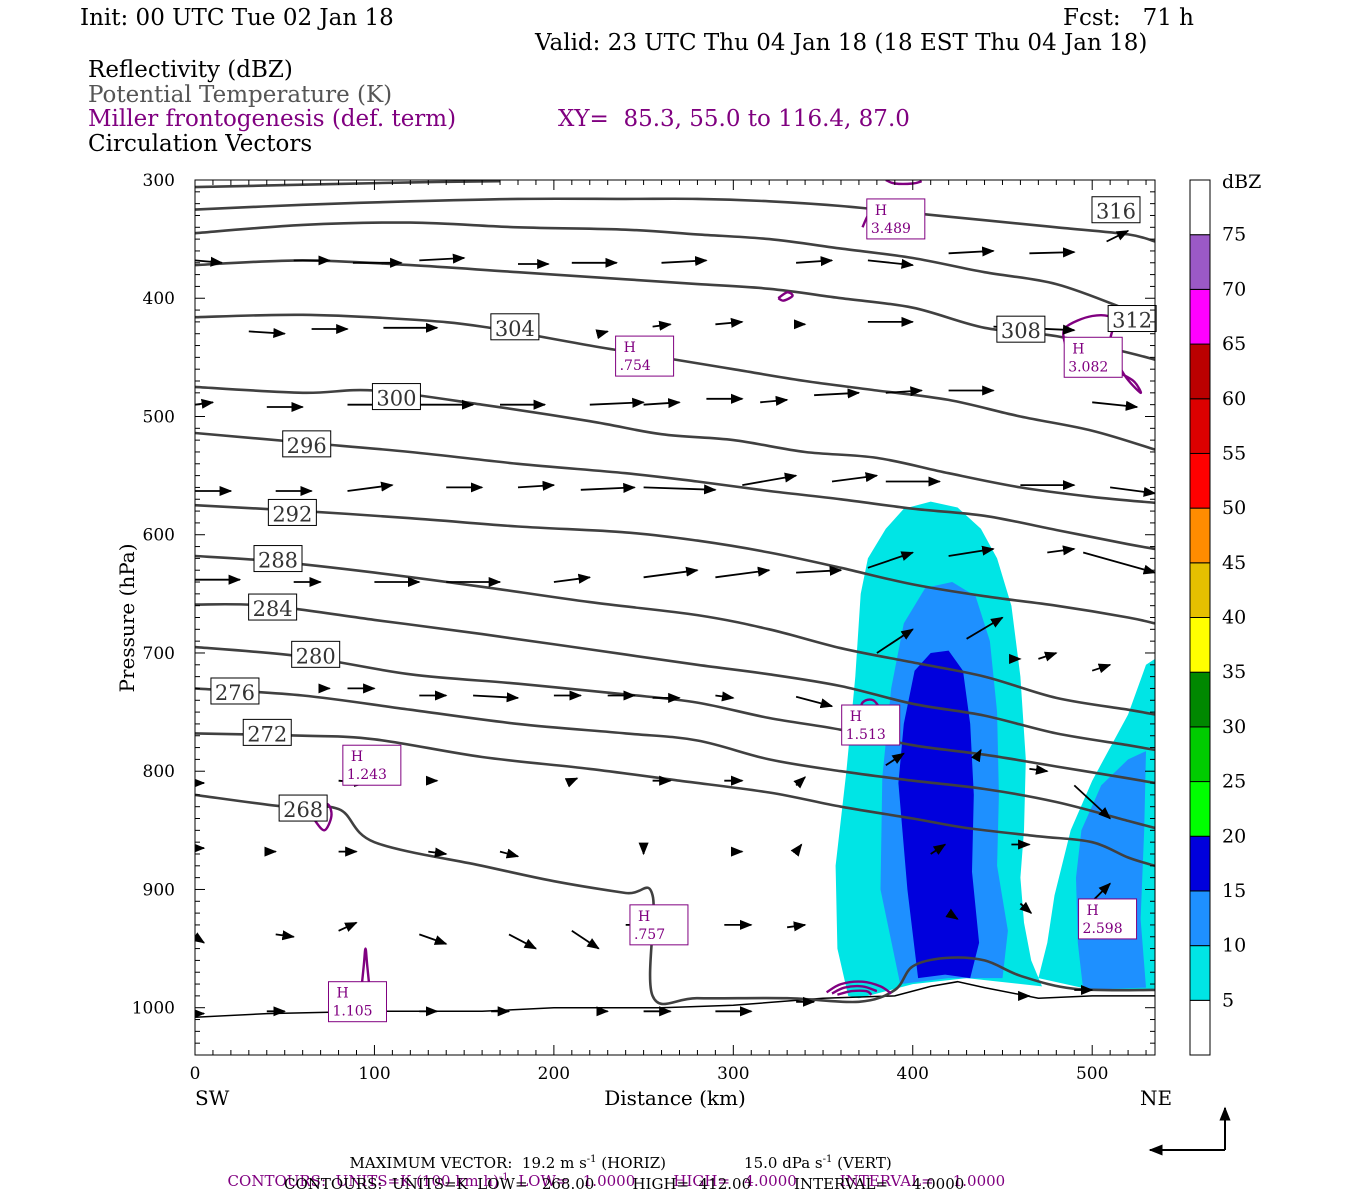  What do you see at coordinates (734, 119) in the screenshot?
I see `cross-section-endpoints: XY= 85.3, 55.0 to 116.4, 87.0` at bounding box center [734, 119].